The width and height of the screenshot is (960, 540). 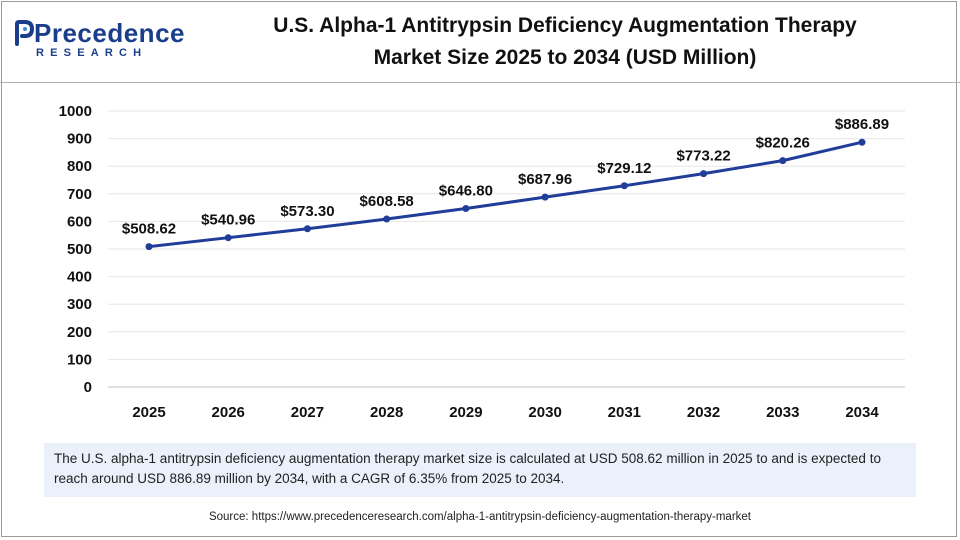 What do you see at coordinates (88, 387) in the screenshot?
I see `y-tick-label: 0` at bounding box center [88, 387].